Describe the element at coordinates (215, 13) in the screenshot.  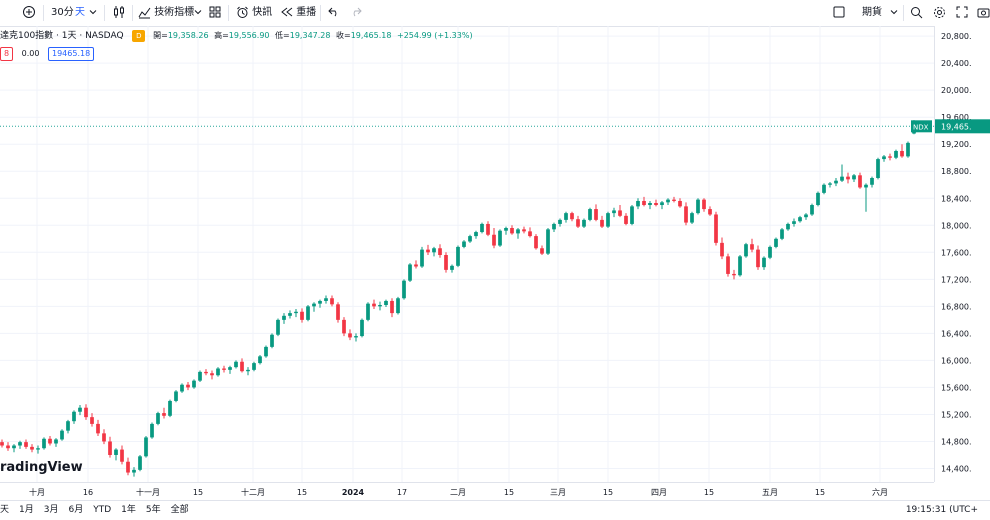
I see `layouts-button` at that location.